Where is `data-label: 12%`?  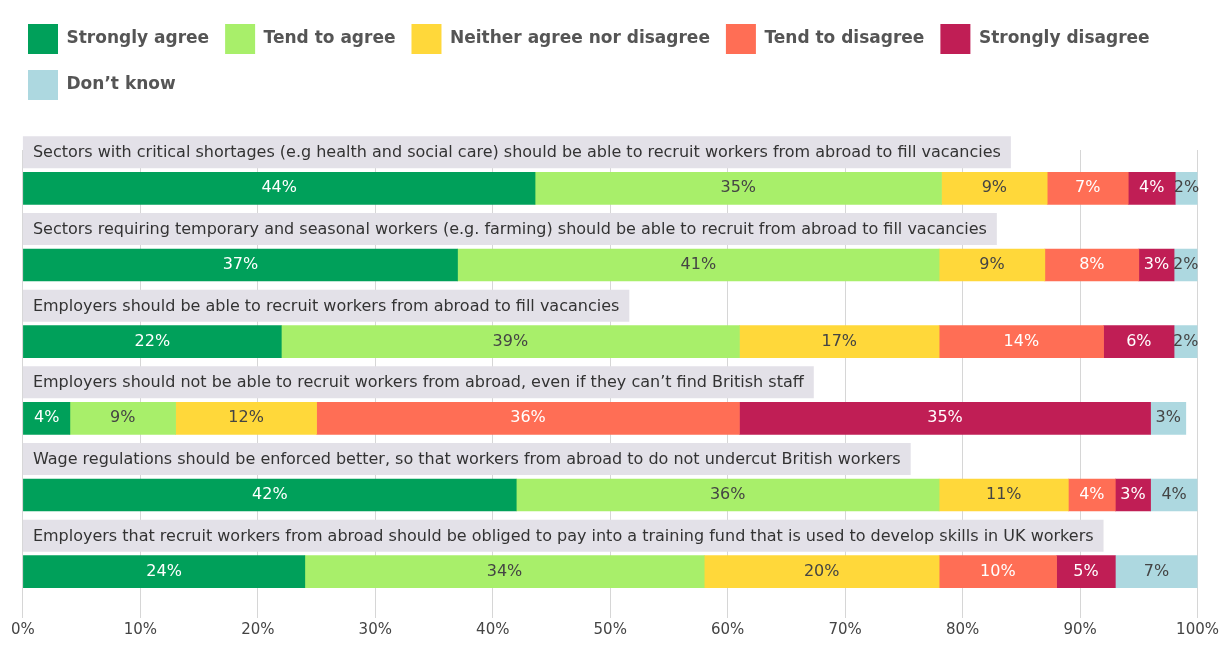
data-label: 12% is located at coordinates (246, 417).